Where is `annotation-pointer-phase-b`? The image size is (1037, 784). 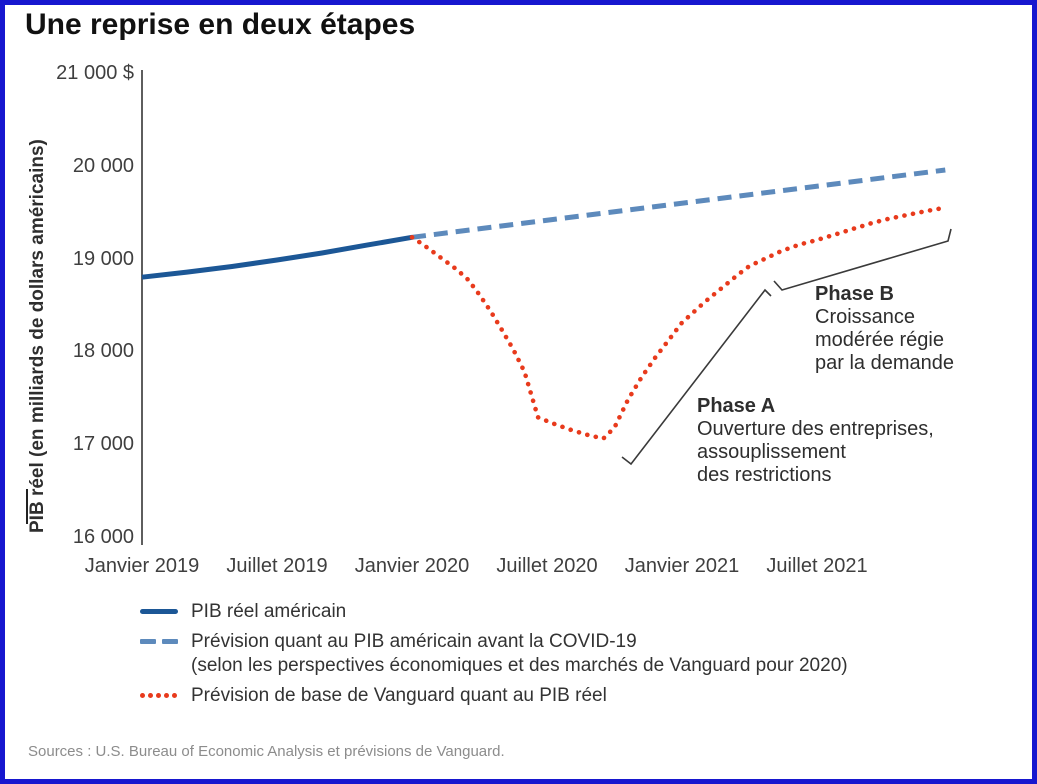
annotation-pointer-phase-b is located at coordinates (862, 259).